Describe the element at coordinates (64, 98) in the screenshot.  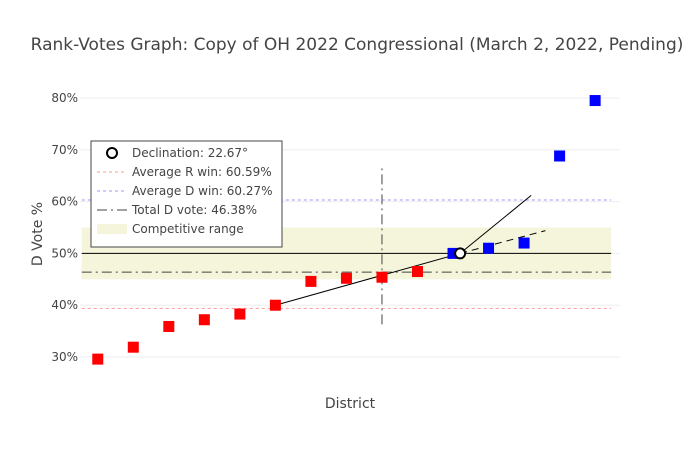
I see `y-tick-label: 80%` at that location.